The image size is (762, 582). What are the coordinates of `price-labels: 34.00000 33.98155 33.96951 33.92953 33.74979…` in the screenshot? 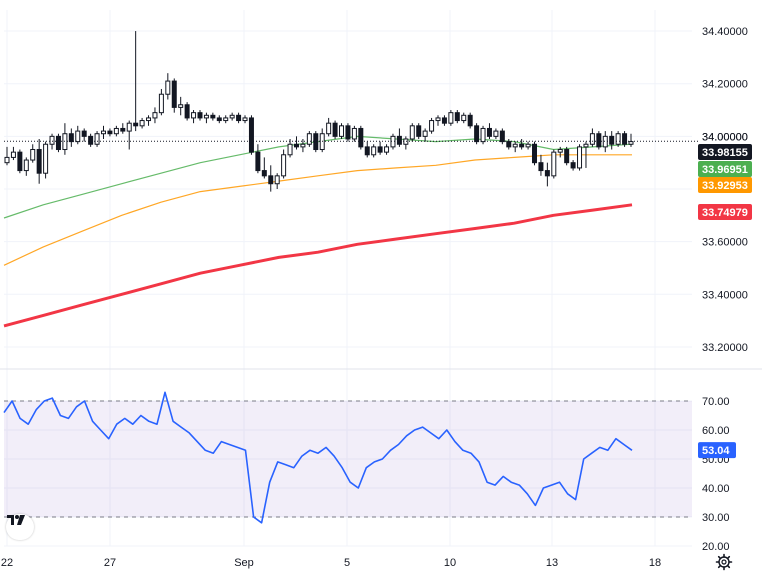 It's located at (725, 295).